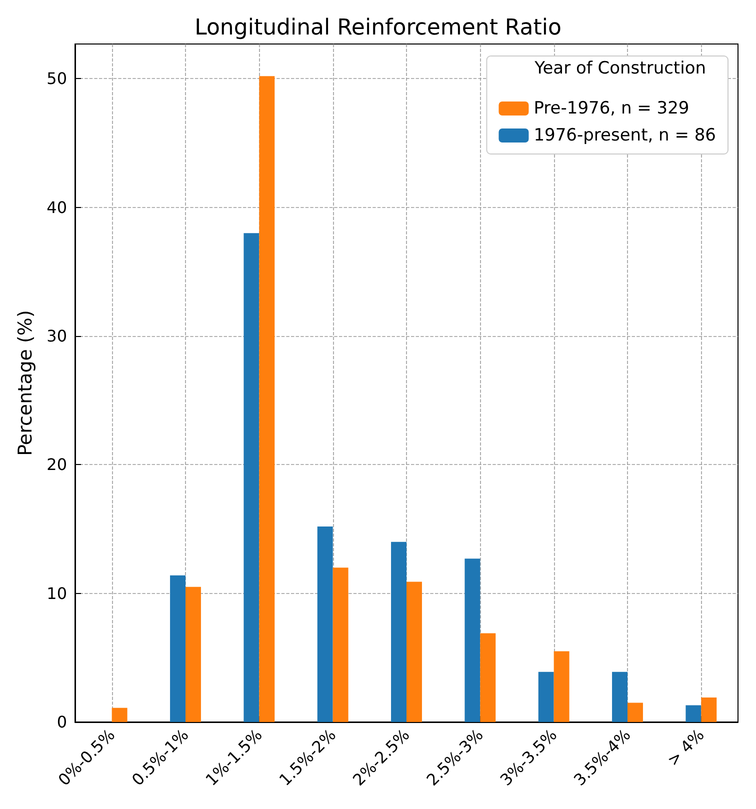  I want to click on x-tick-label: > 4%, so click(685, 747).